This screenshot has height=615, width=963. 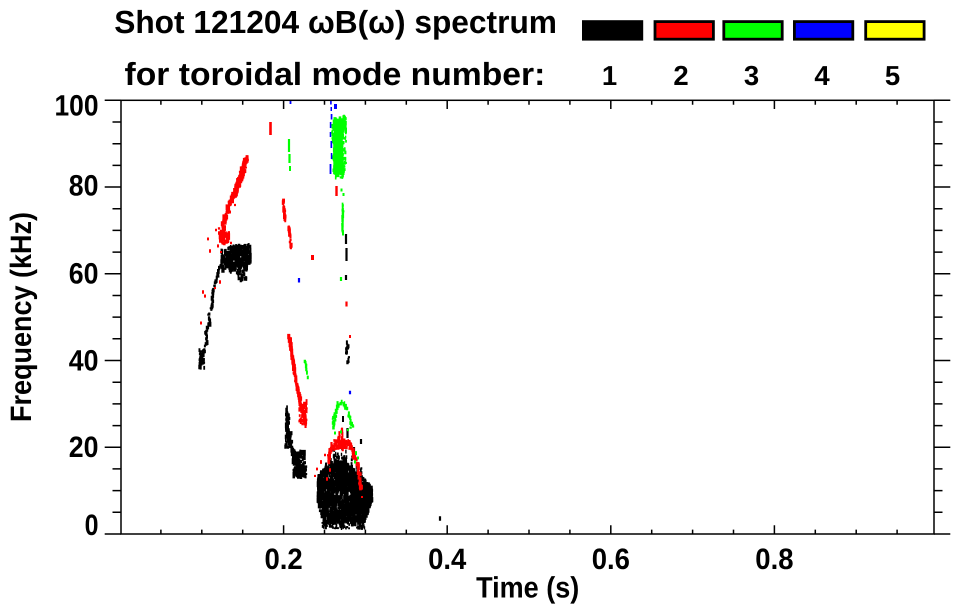 I want to click on svg-text: Time (s), so click(x=527, y=587).